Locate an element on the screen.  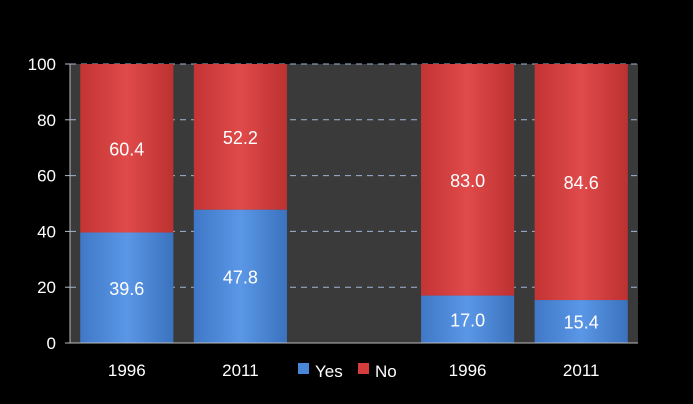
data-label: 17.0 is located at coordinates (467, 320).